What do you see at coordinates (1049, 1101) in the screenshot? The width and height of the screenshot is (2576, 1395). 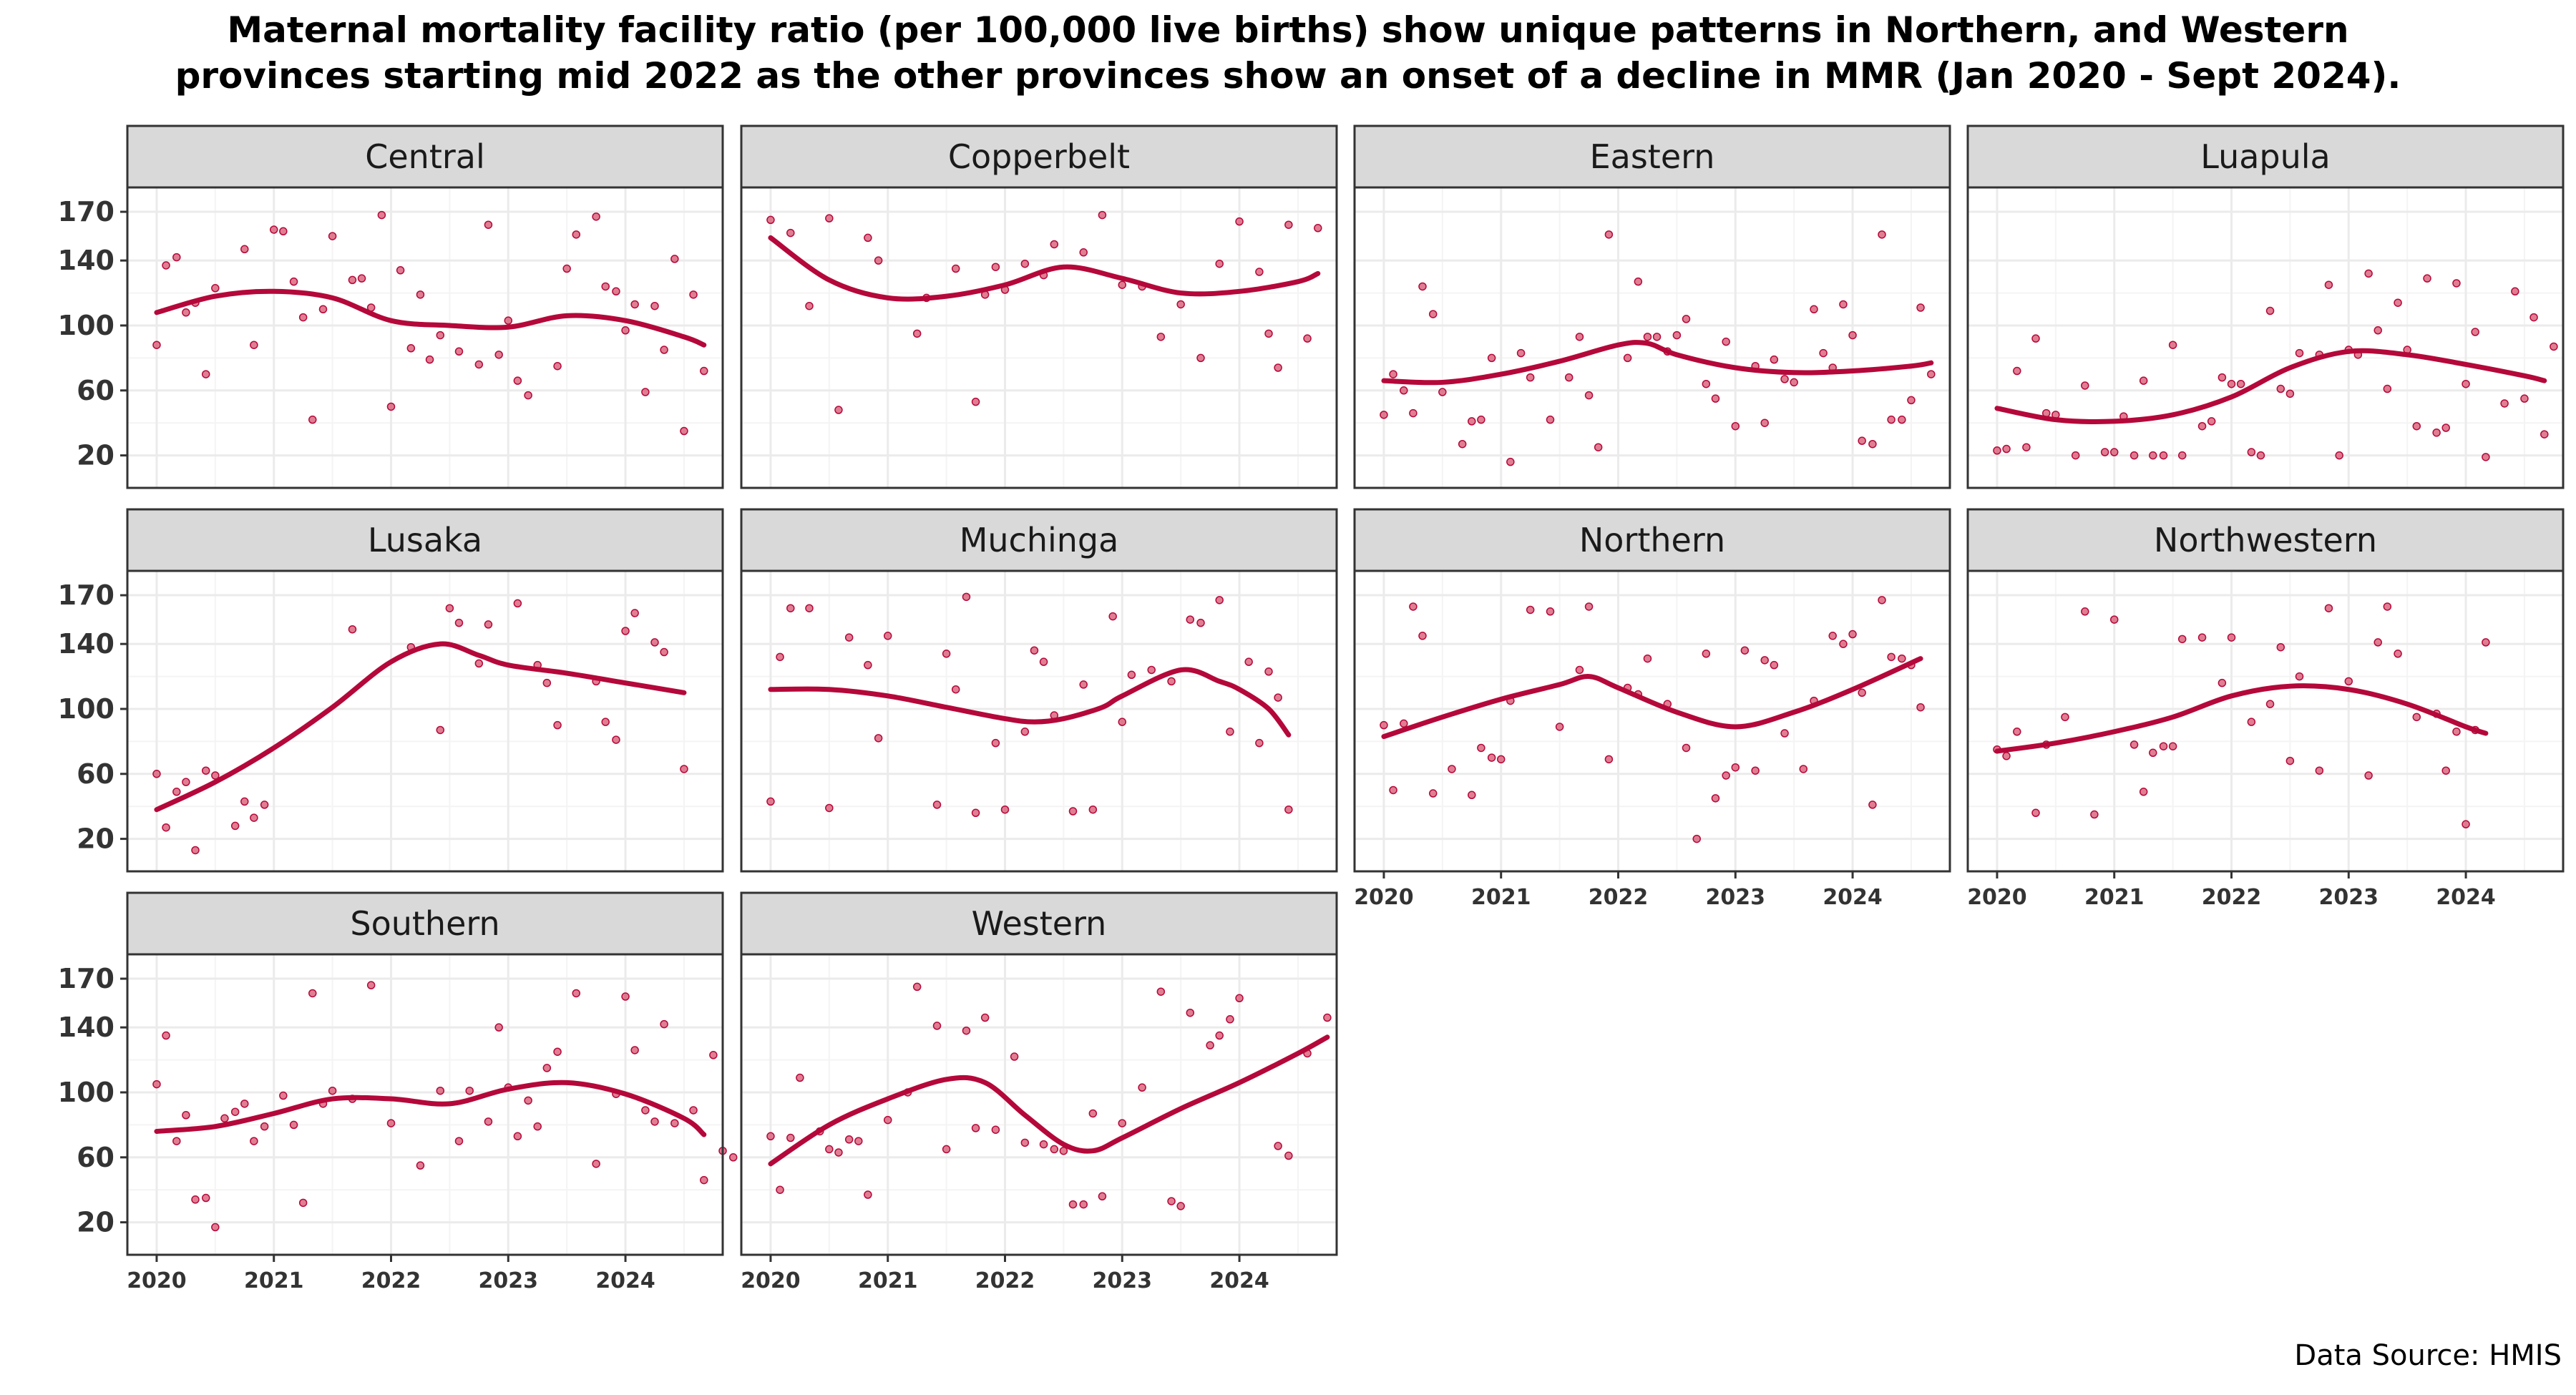 I see `trend-line-western` at bounding box center [1049, 1101].